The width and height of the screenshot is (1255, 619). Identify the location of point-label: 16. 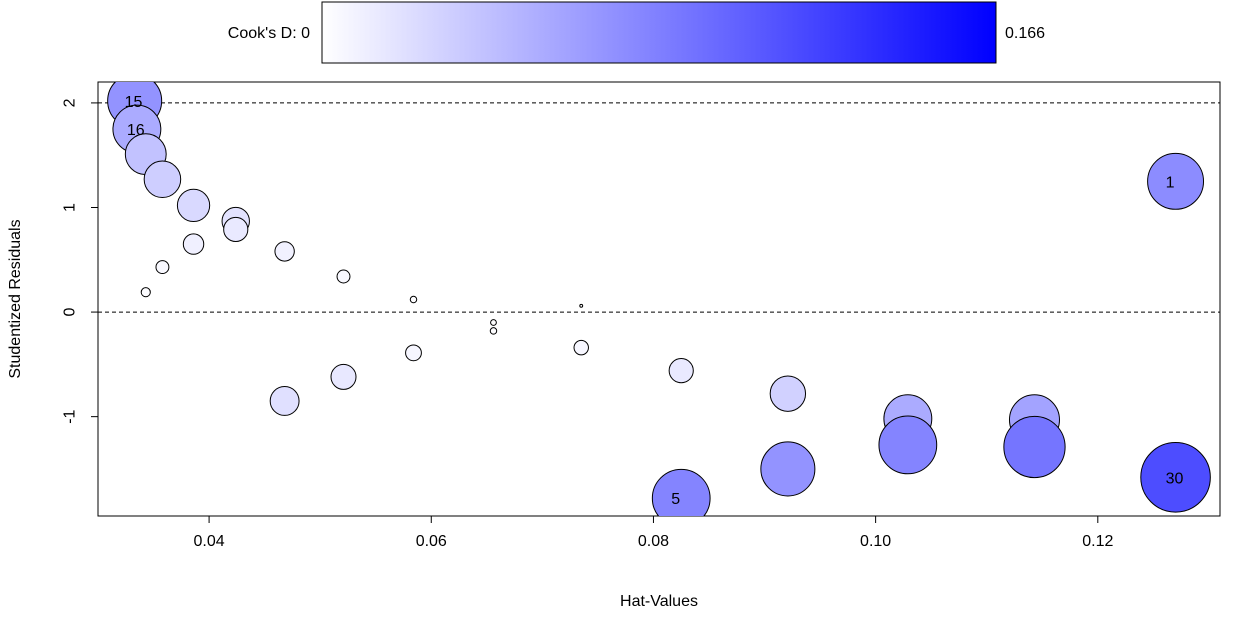
(136, 130).